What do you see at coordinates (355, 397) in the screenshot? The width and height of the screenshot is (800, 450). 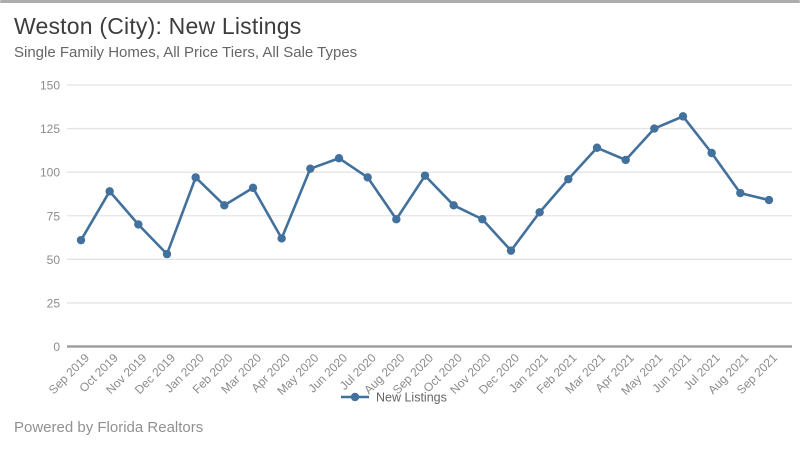 I see `legend-marker-dot` at bounding box center [355, 397].